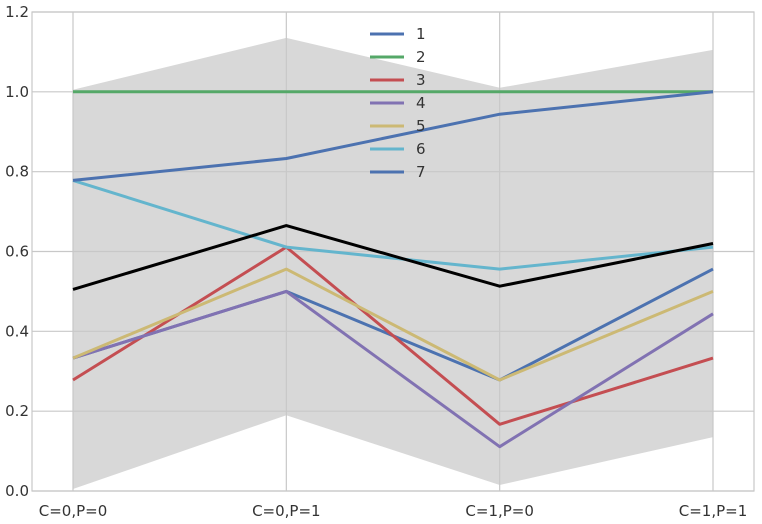 This screenshot has height=524, width=762. I want to click on legend-label-3: 3, so click(421, 80).